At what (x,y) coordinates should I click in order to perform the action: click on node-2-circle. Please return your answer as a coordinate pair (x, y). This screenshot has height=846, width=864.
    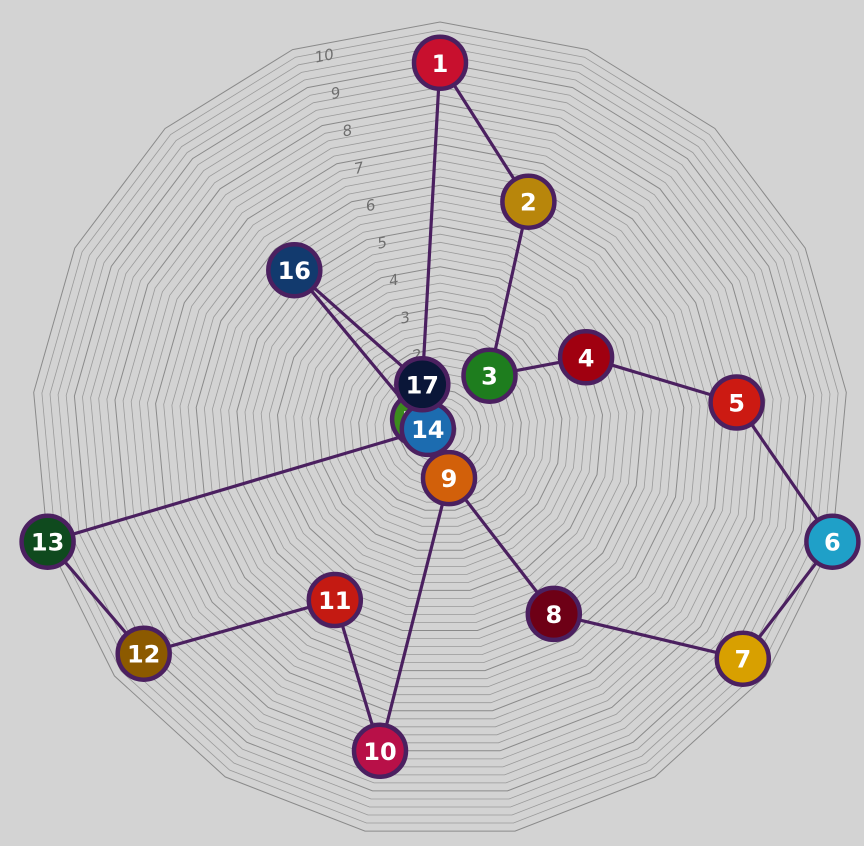
    Looking at the image, I should click on (528, 201).